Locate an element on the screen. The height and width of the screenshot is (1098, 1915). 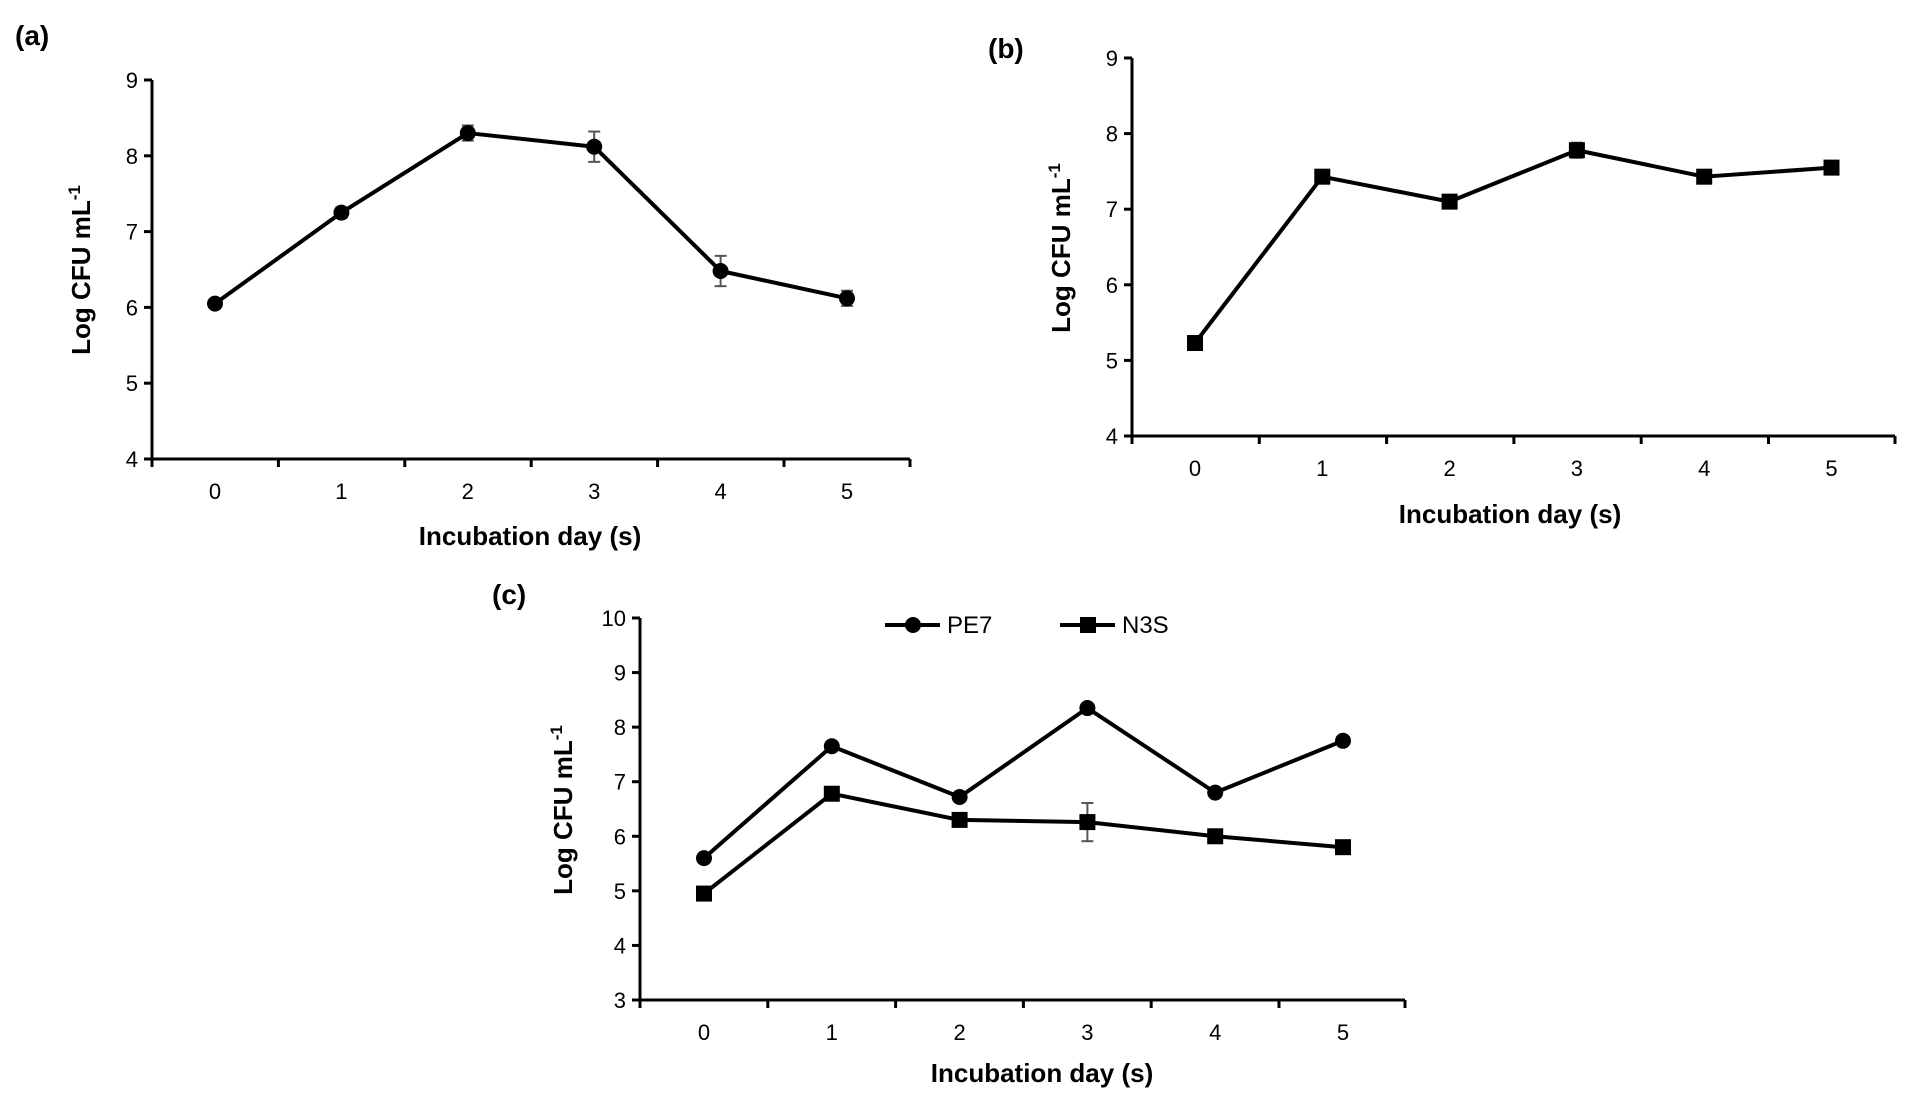
legend-label: N3S is located at coordinates (1145, 625).